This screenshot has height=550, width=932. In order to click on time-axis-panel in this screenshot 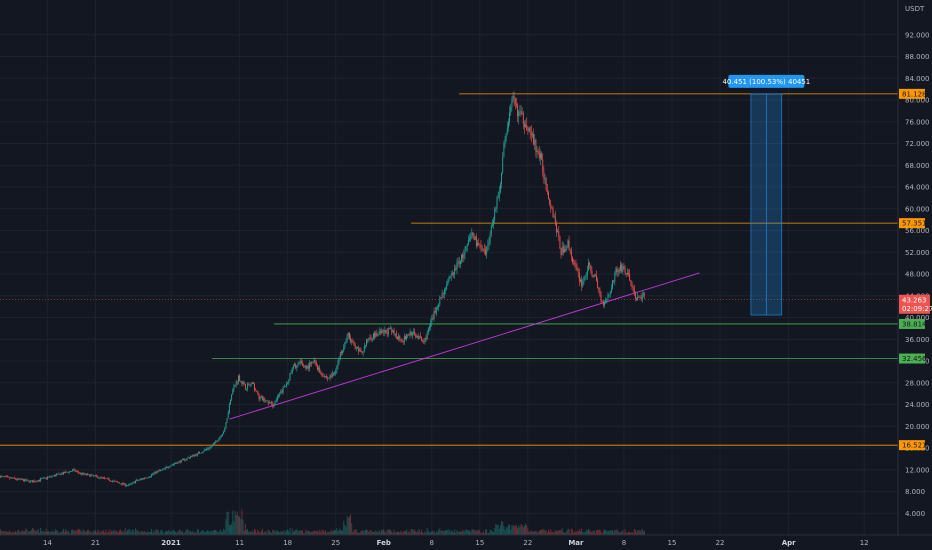, I will do `click(449, 542)`.